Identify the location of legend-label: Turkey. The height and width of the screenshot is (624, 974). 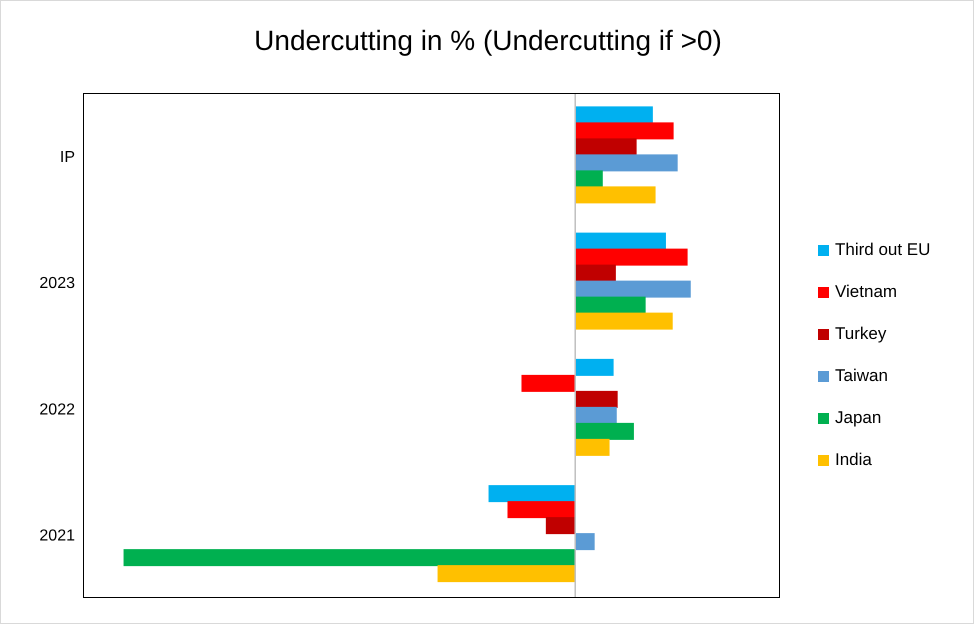
(860, 334).